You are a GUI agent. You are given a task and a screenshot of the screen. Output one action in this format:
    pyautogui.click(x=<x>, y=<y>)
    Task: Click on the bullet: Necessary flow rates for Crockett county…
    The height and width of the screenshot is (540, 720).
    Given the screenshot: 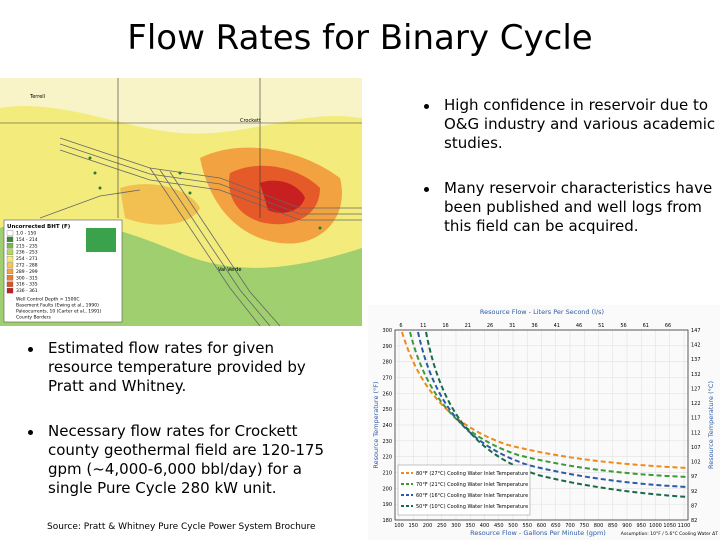 What is the action you would take?
    pyautogui.click(x=178, y=460)
    